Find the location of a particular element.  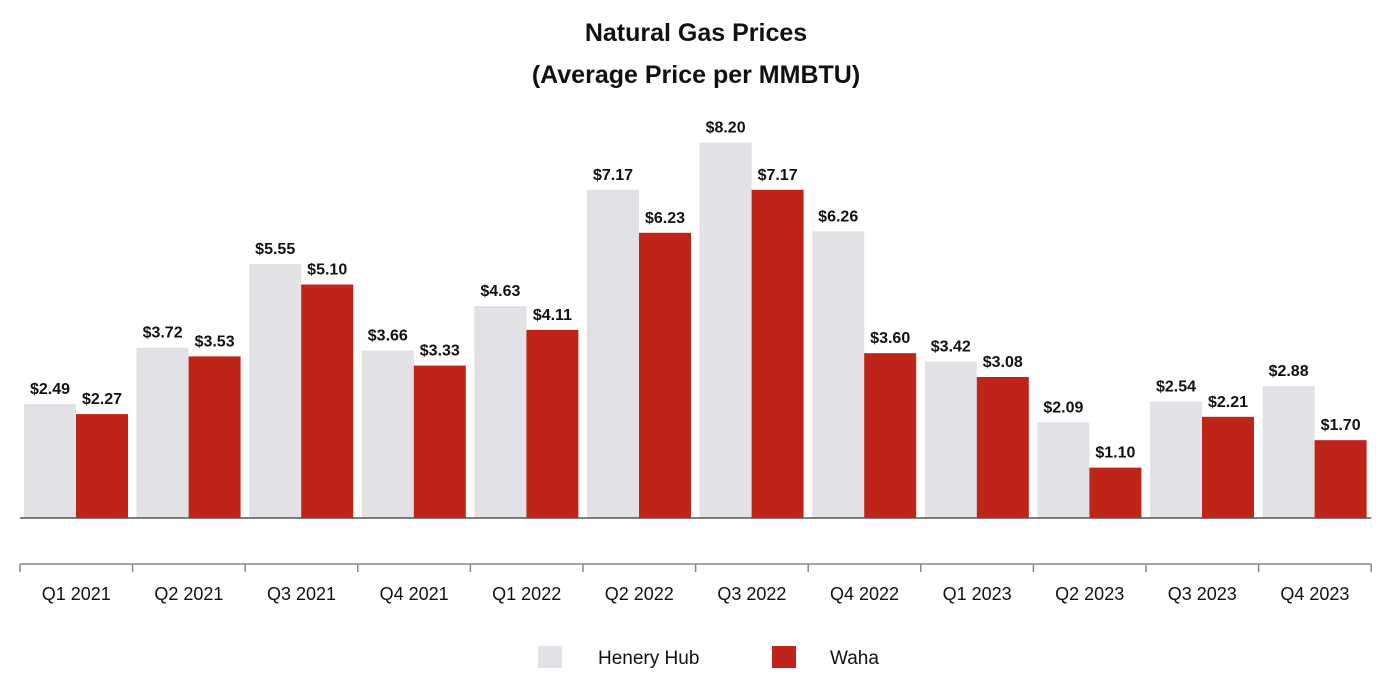

data-label-waha-q3-2022: $7.17 is located at coordinates (778, 175).